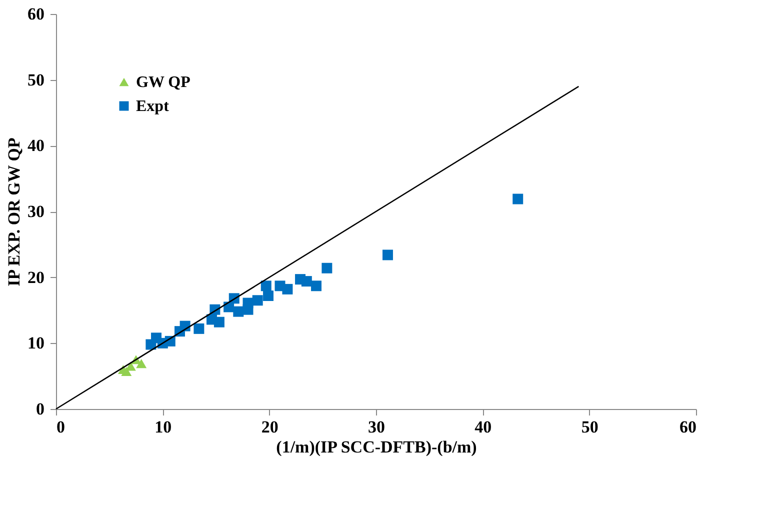 The width and height of the screenshot is (771, 524). I want to click on y-tick-label: 30, so click(36, 211).